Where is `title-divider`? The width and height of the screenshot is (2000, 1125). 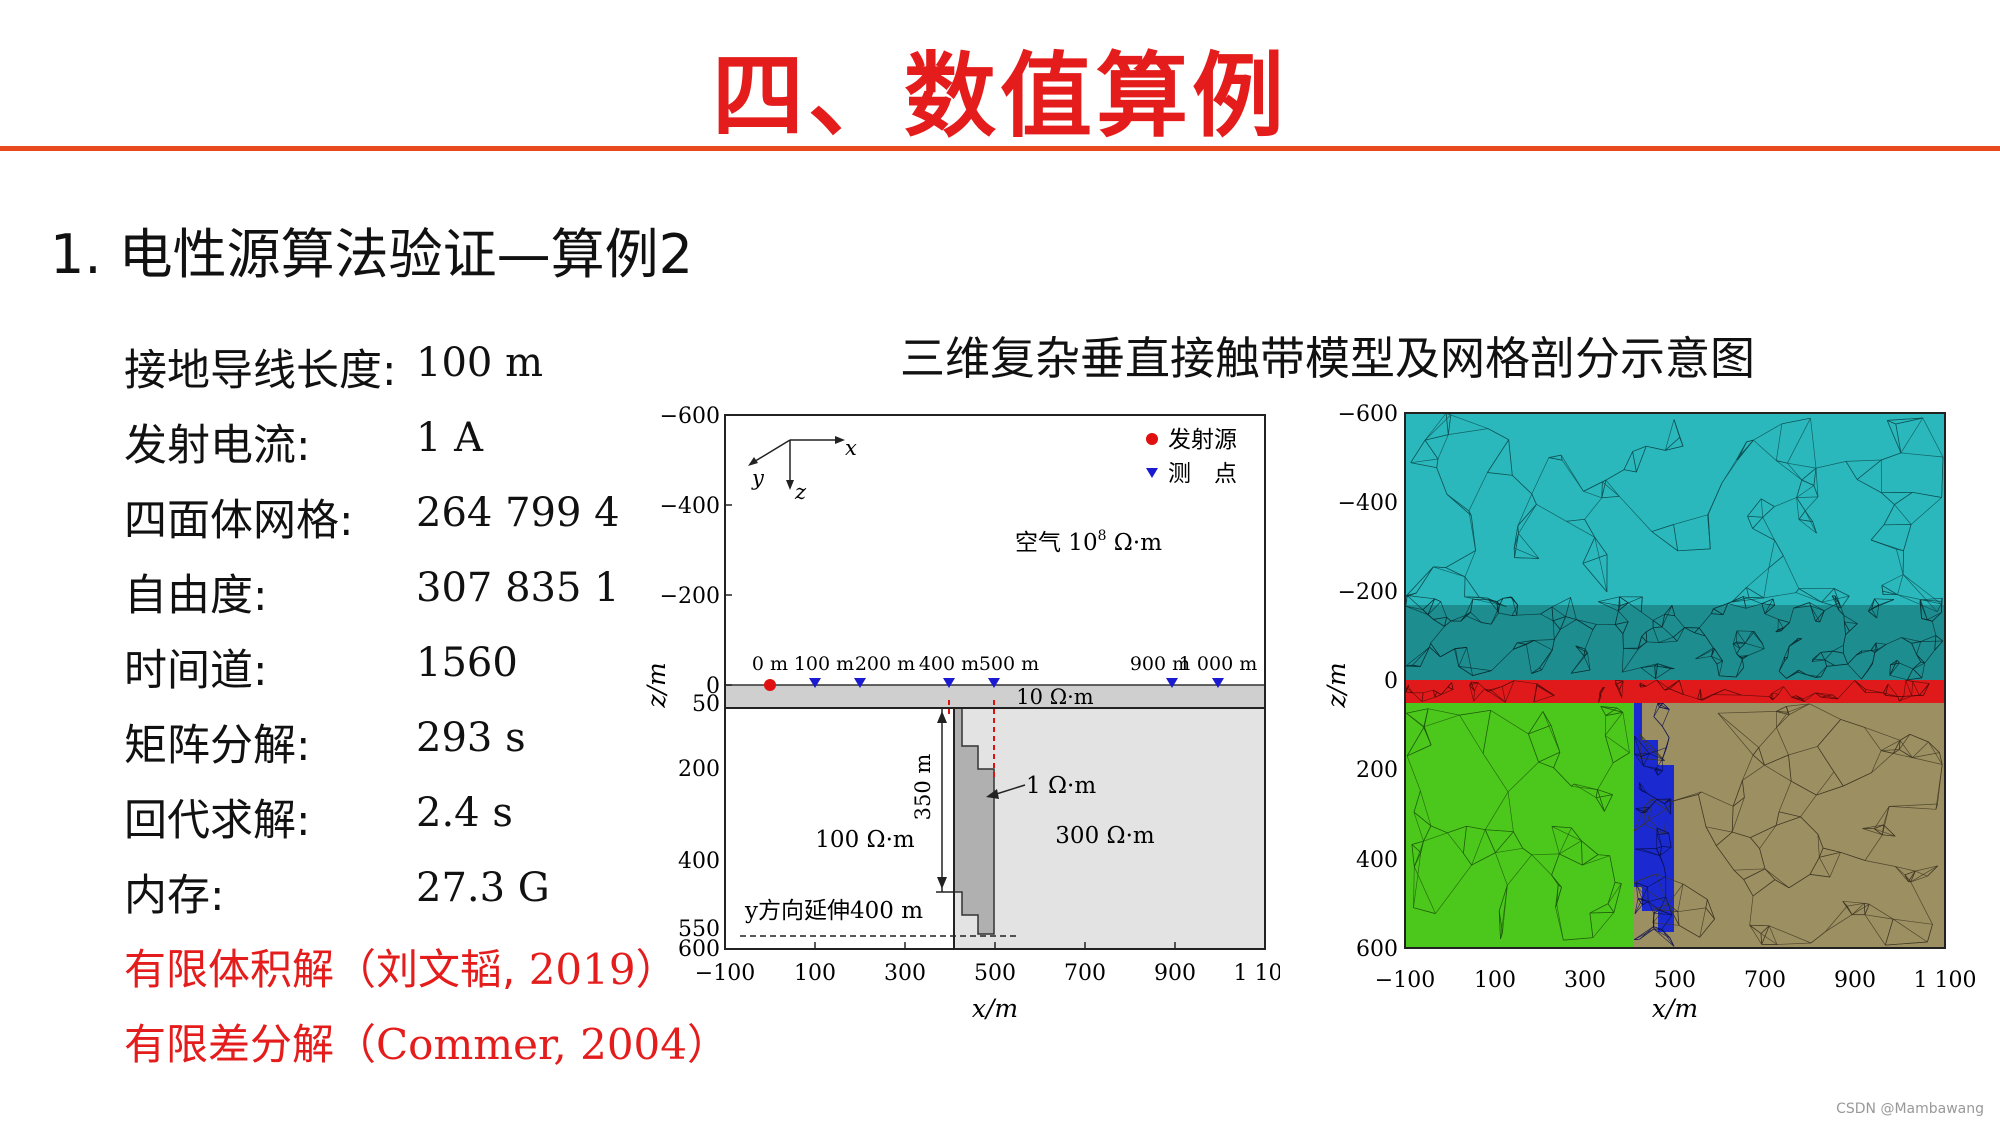
title-divider is located at coordinates (1000, 148).